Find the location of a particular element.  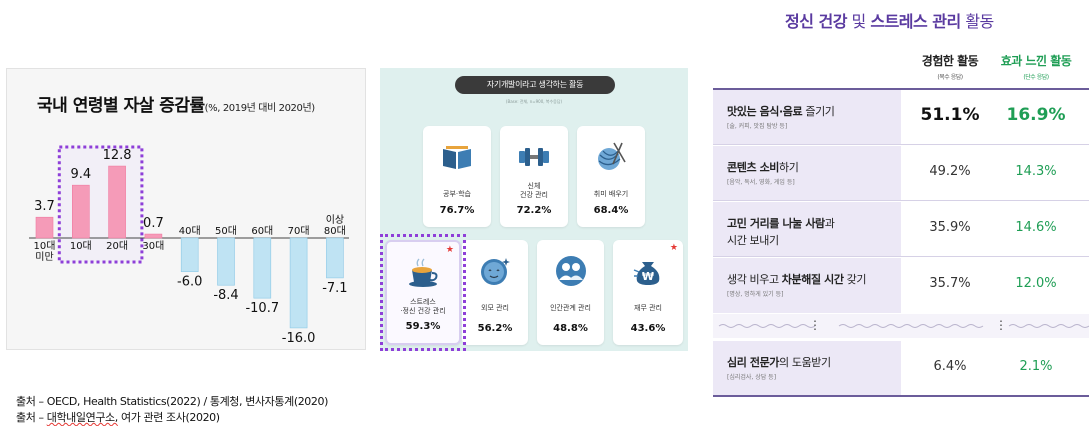

activity-card-value: 68.4% is located at coordinates (611, 210).